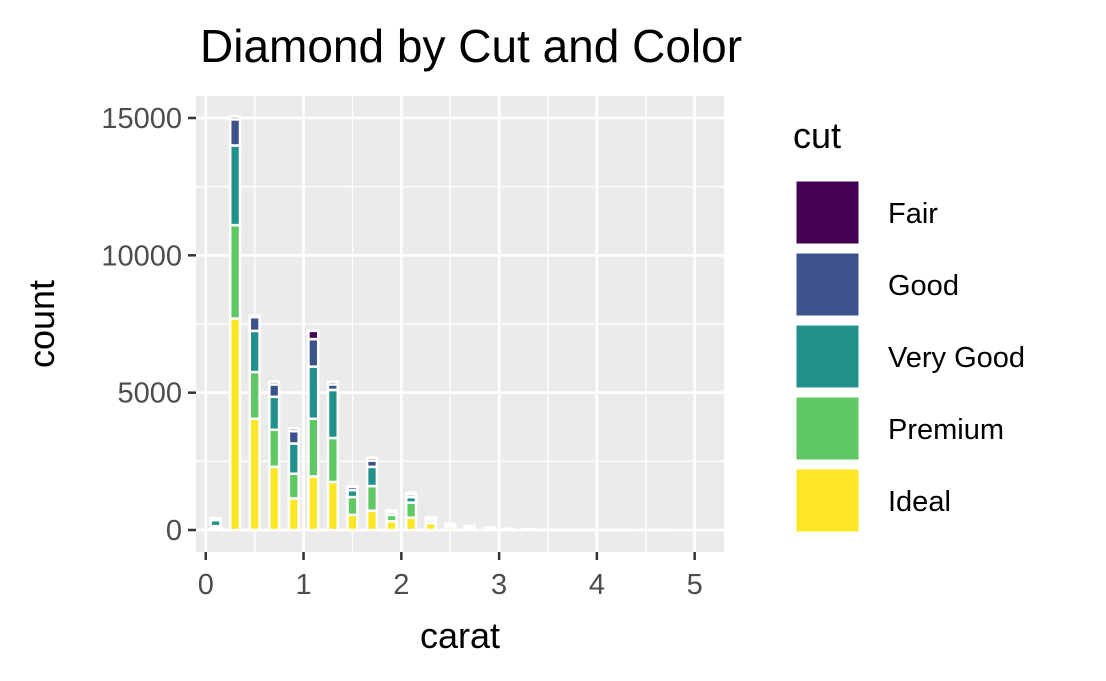 Image resolution: width=1106 pixels, height=681 pixels. I want to click on legend-label: Good, so click(923, 286).